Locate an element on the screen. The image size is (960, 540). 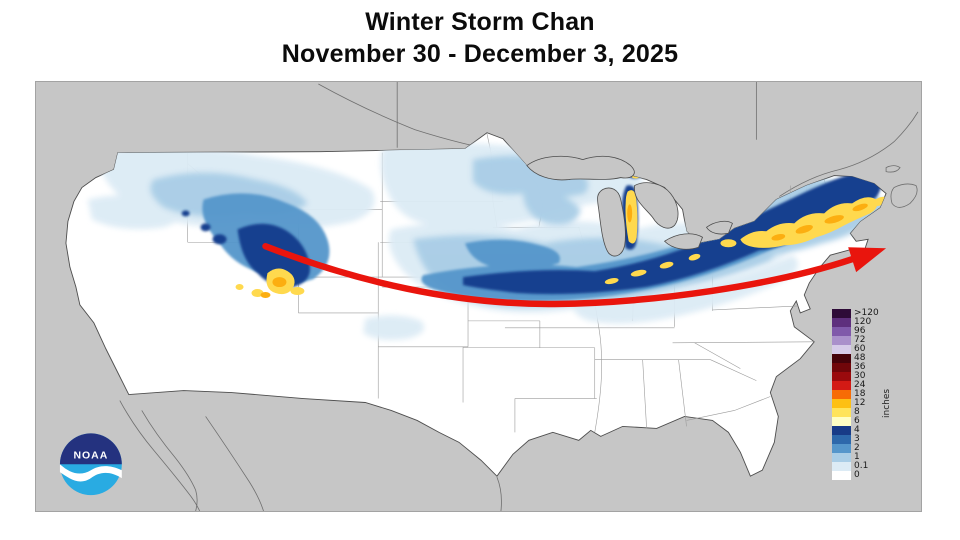
noaa-gull-icon is located at coordinates (90, 473).